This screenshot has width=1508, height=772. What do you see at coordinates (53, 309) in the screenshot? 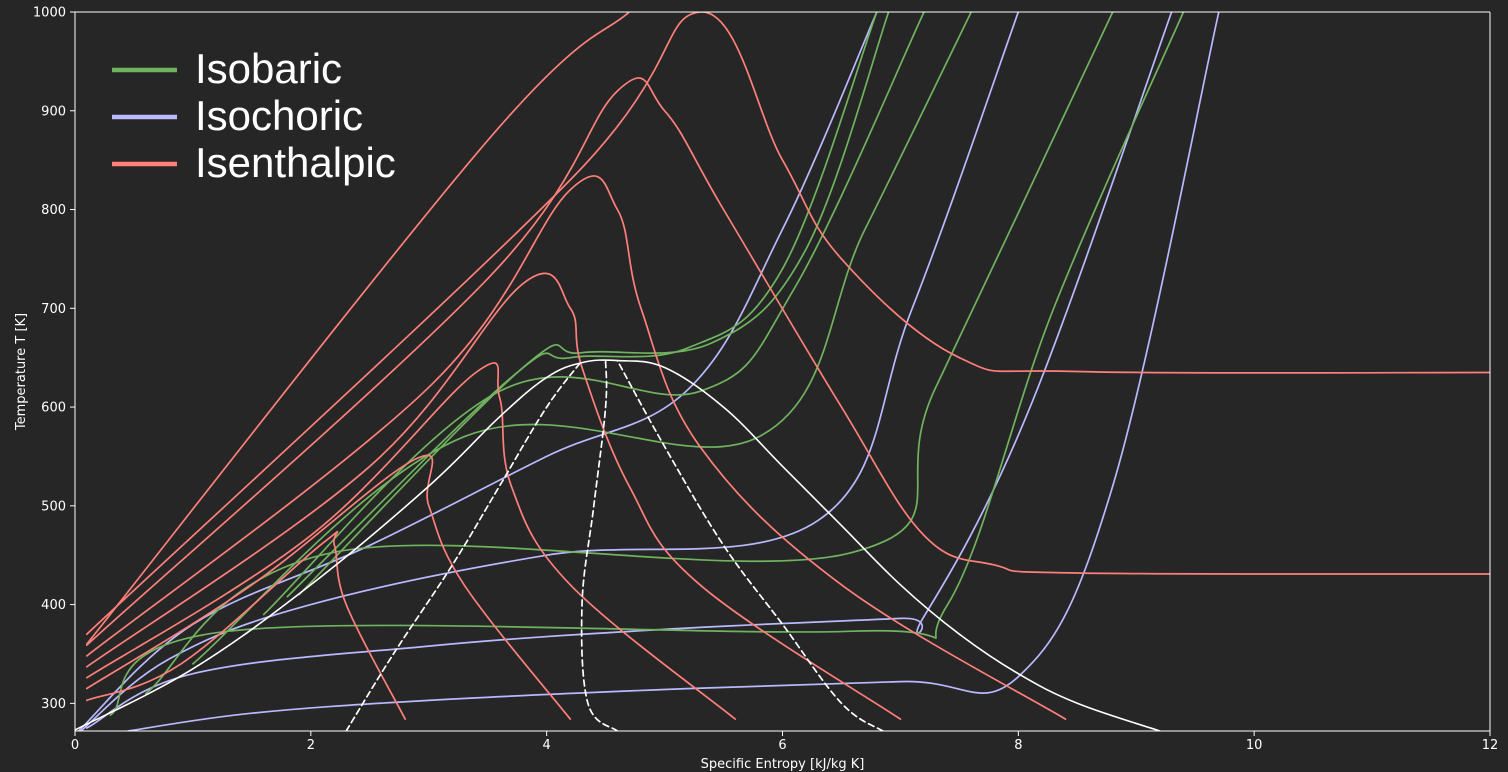
I see `y-tick-label: 700` at bounding box center [53, 309].